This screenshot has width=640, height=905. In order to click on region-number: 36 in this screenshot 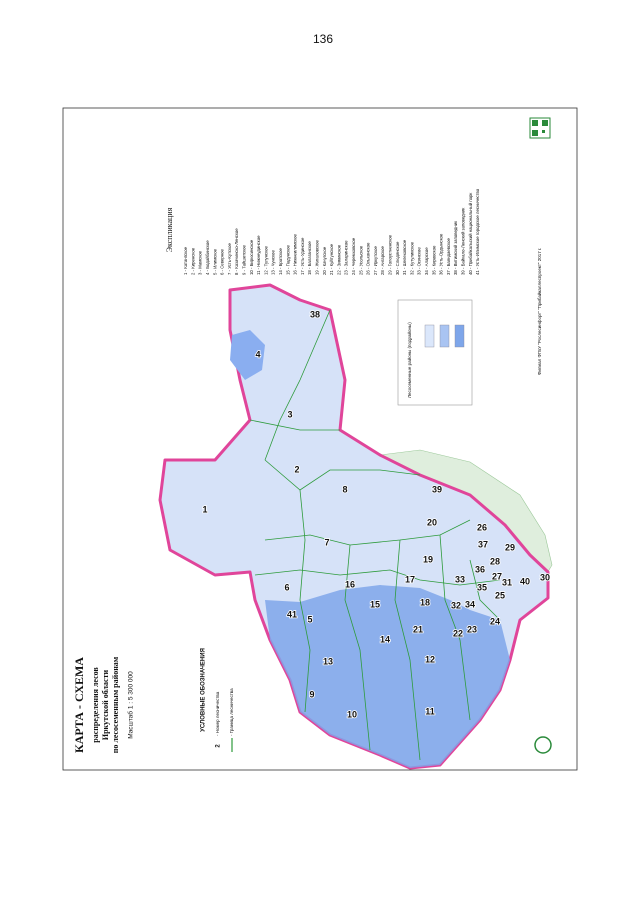, I will do `click(480, 569)`.